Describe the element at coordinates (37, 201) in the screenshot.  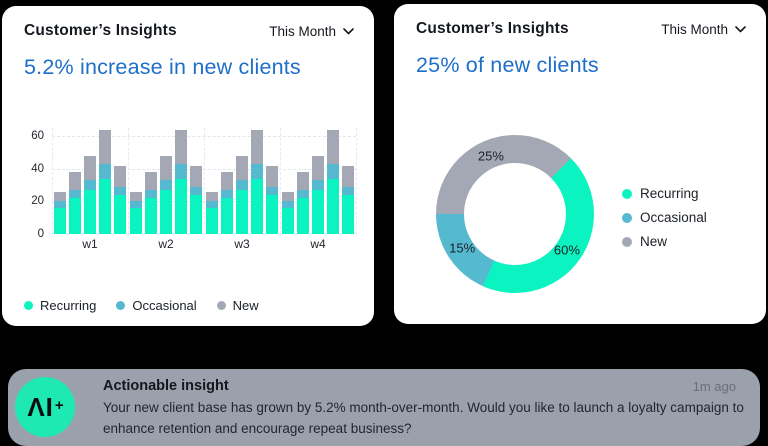
I see `y-tick-label: 20` at that location.